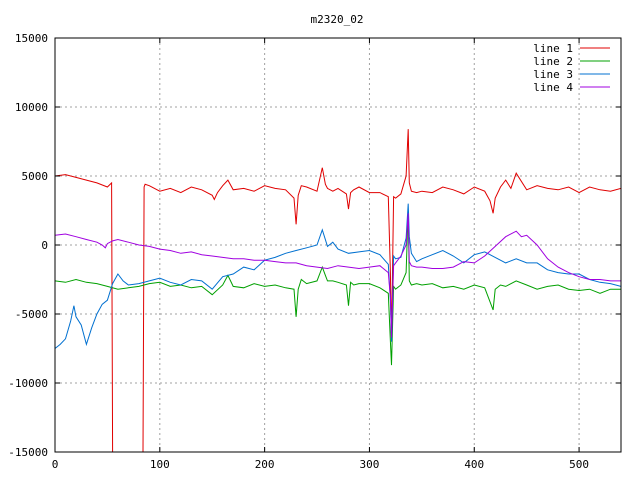  I want to click on y-tick-label: 5000, so click(35, 176).